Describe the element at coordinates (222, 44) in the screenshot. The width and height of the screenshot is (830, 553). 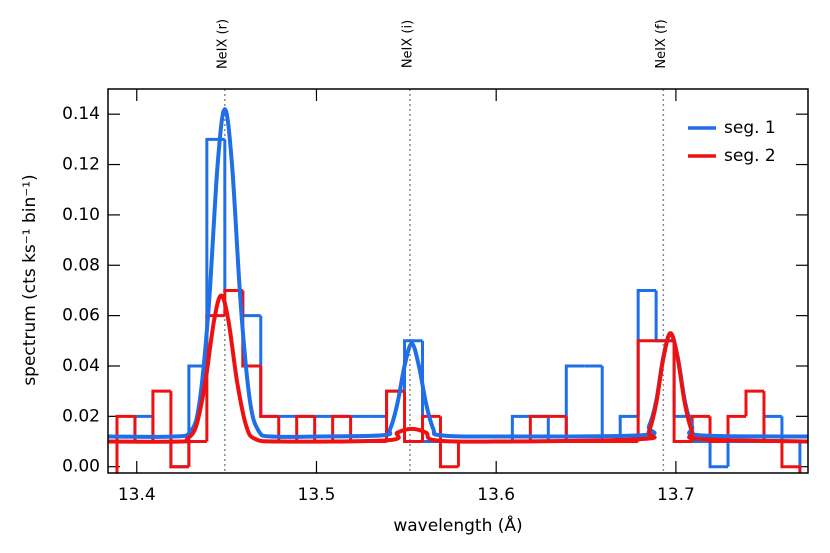
I see `line-label: NeIX (r)` at that location.